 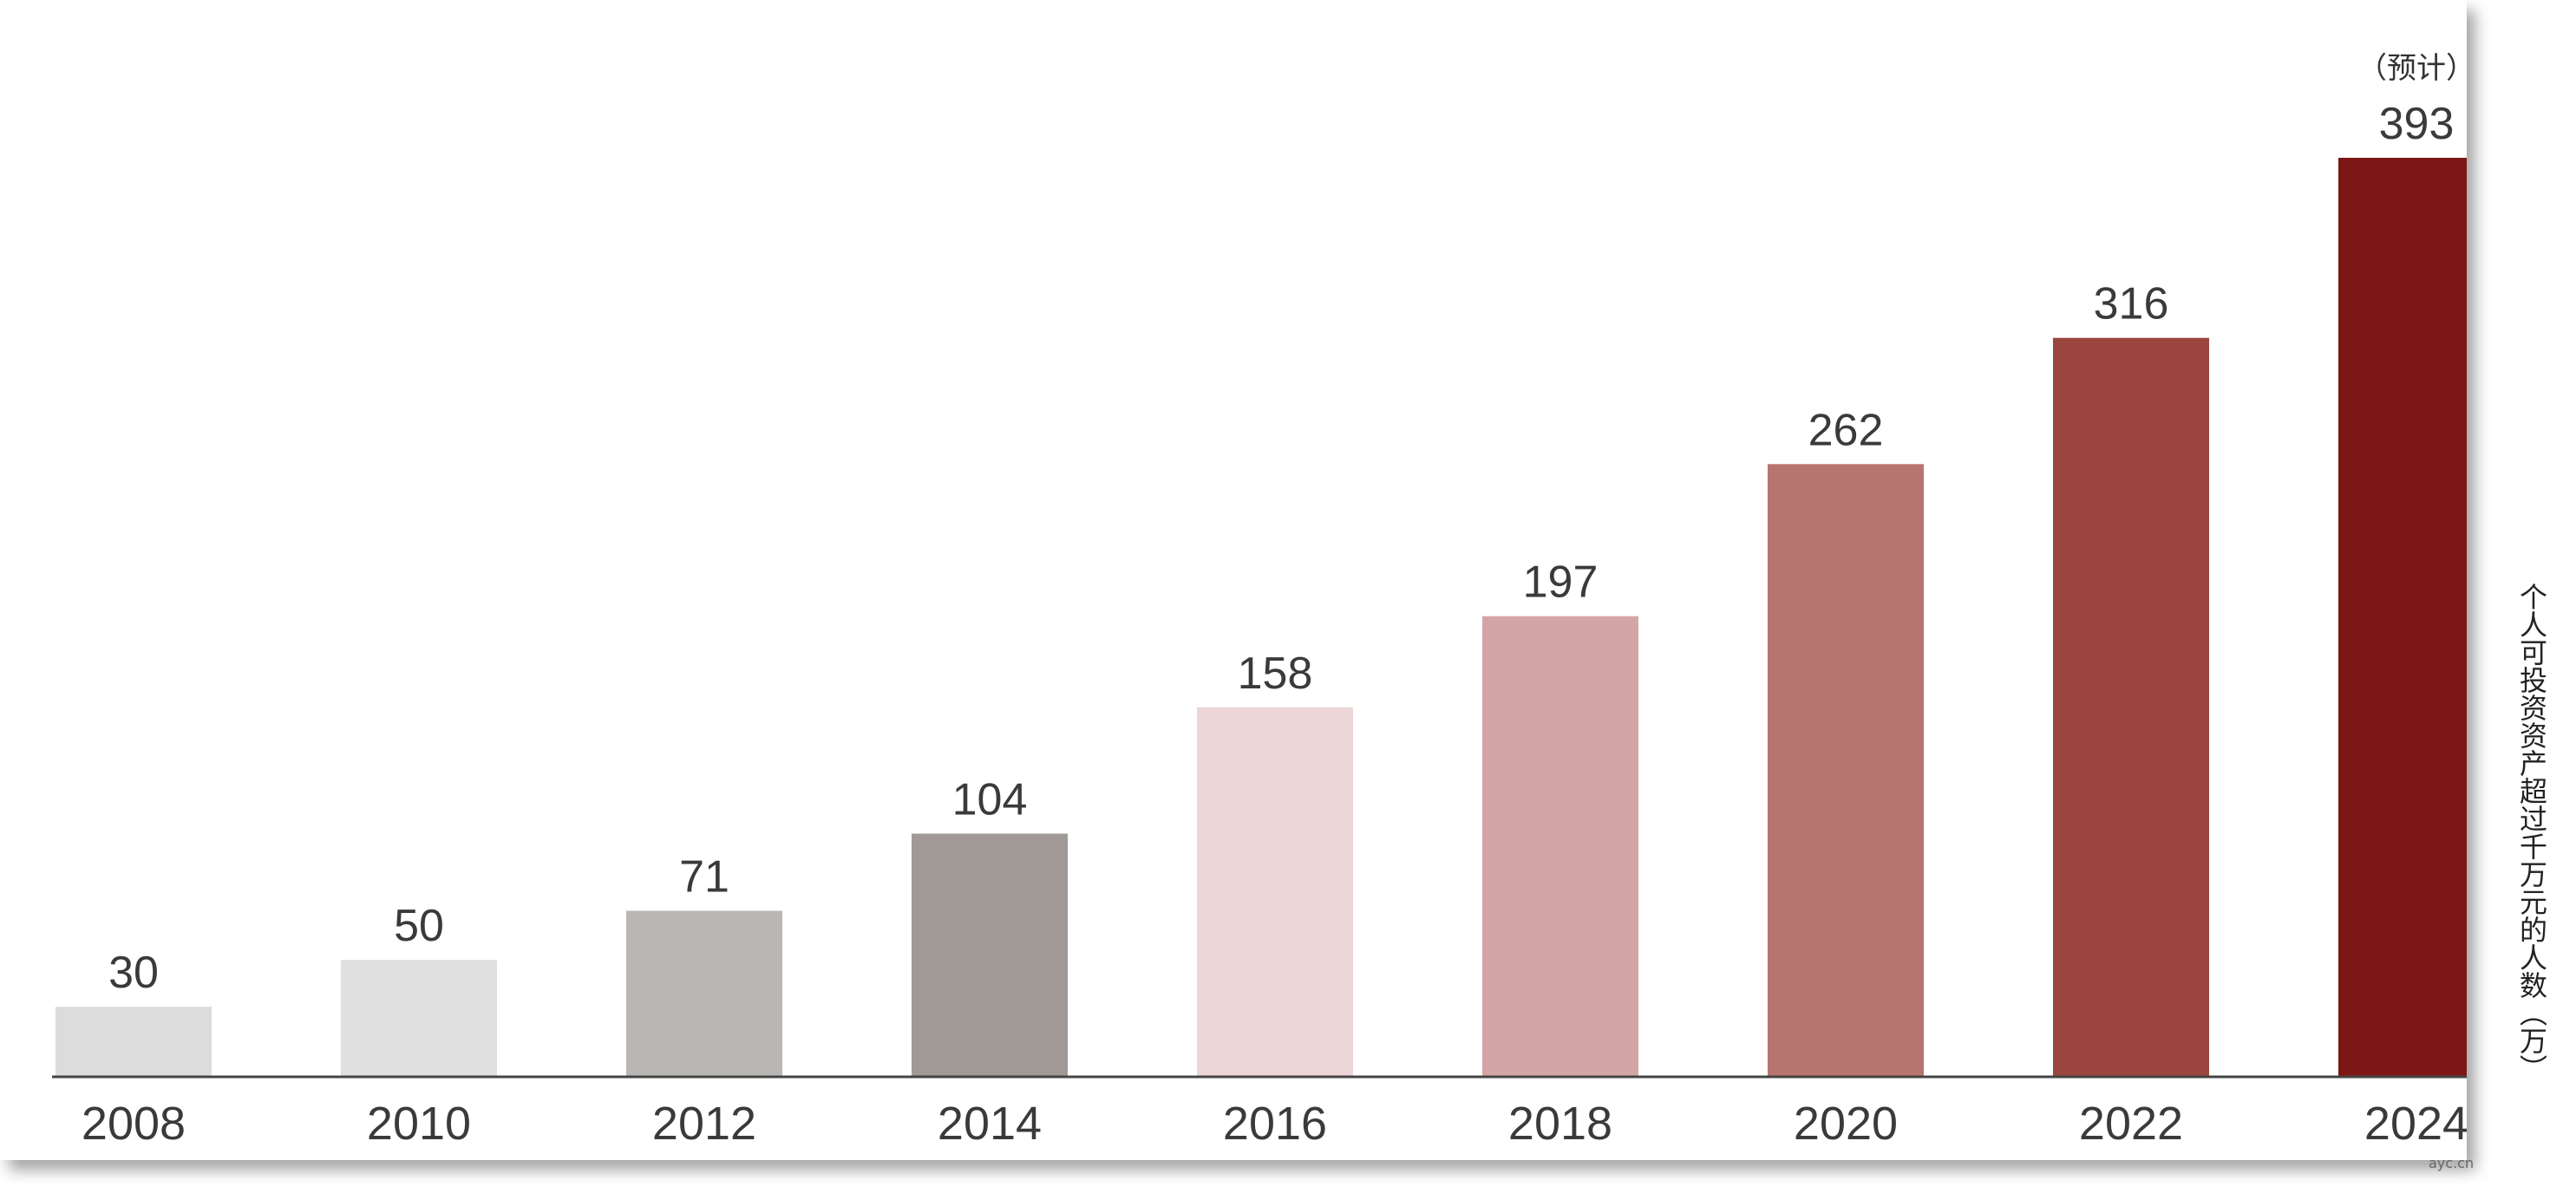 I want to click on y-axis-label: 个人可投资资产超过千万元的人数（万）, so click(x=2531, y=832).